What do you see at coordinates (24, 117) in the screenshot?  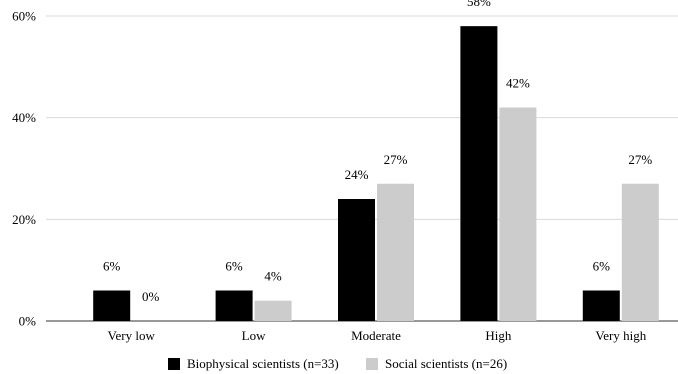 I see `y-tick-label: 40%` at bounding box center [24, 117].